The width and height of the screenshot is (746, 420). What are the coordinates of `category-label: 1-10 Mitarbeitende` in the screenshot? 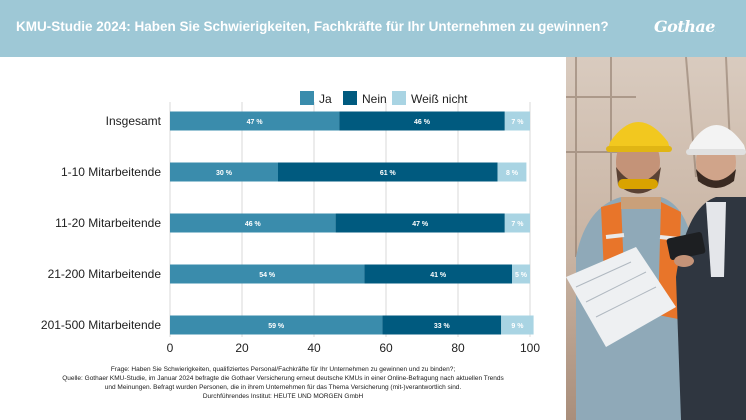 It's located at (111, 172).